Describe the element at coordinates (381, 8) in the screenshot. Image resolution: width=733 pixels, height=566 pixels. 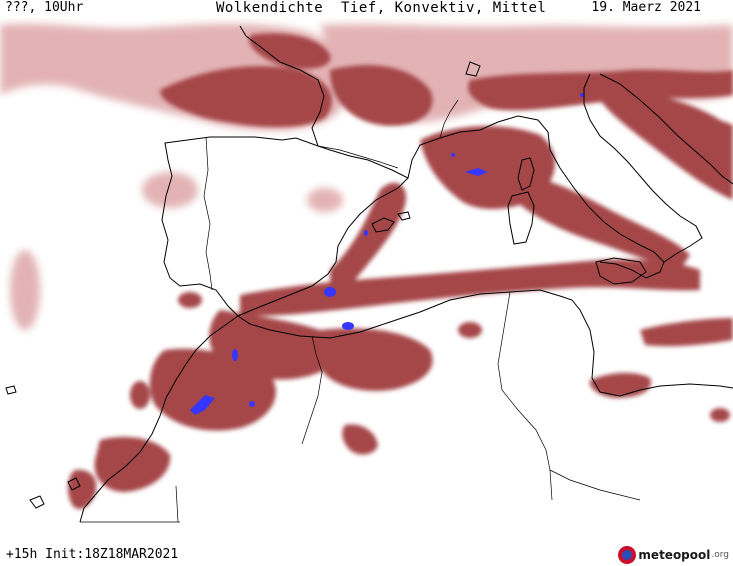
I see `map-title: Wolkendichte Tief, Konvektiv, Mittel` at that location.